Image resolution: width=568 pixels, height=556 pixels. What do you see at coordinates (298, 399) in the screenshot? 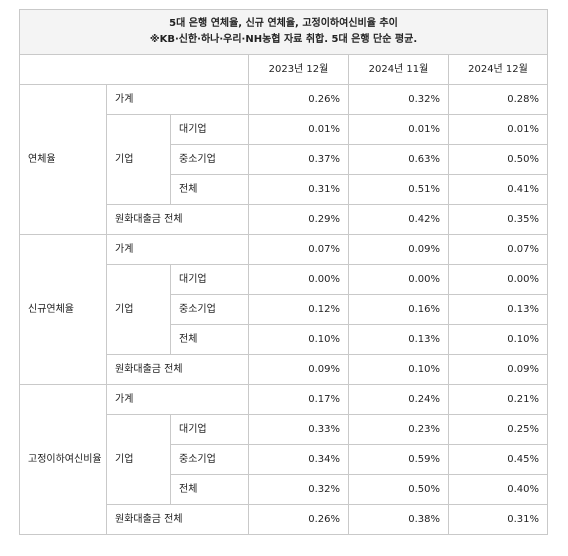
I see `value-cell: 0.17%` at bounding box center [298, 399].